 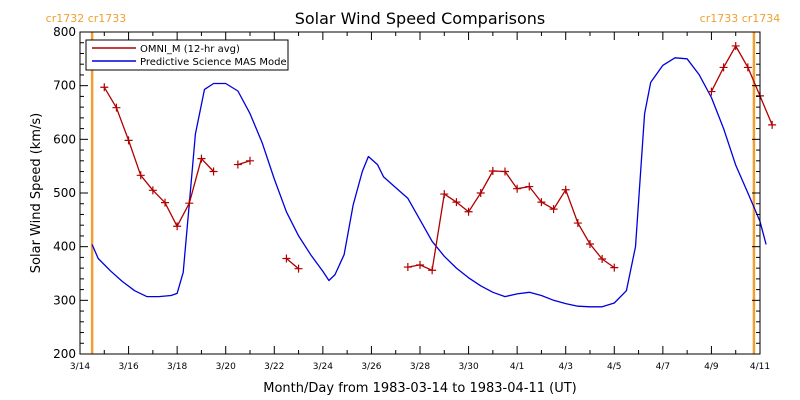 What do you see at coordinates (371, 367) in the screenshot?
I see `x-tick-label: 3/26` at bounding box center [371, 367].